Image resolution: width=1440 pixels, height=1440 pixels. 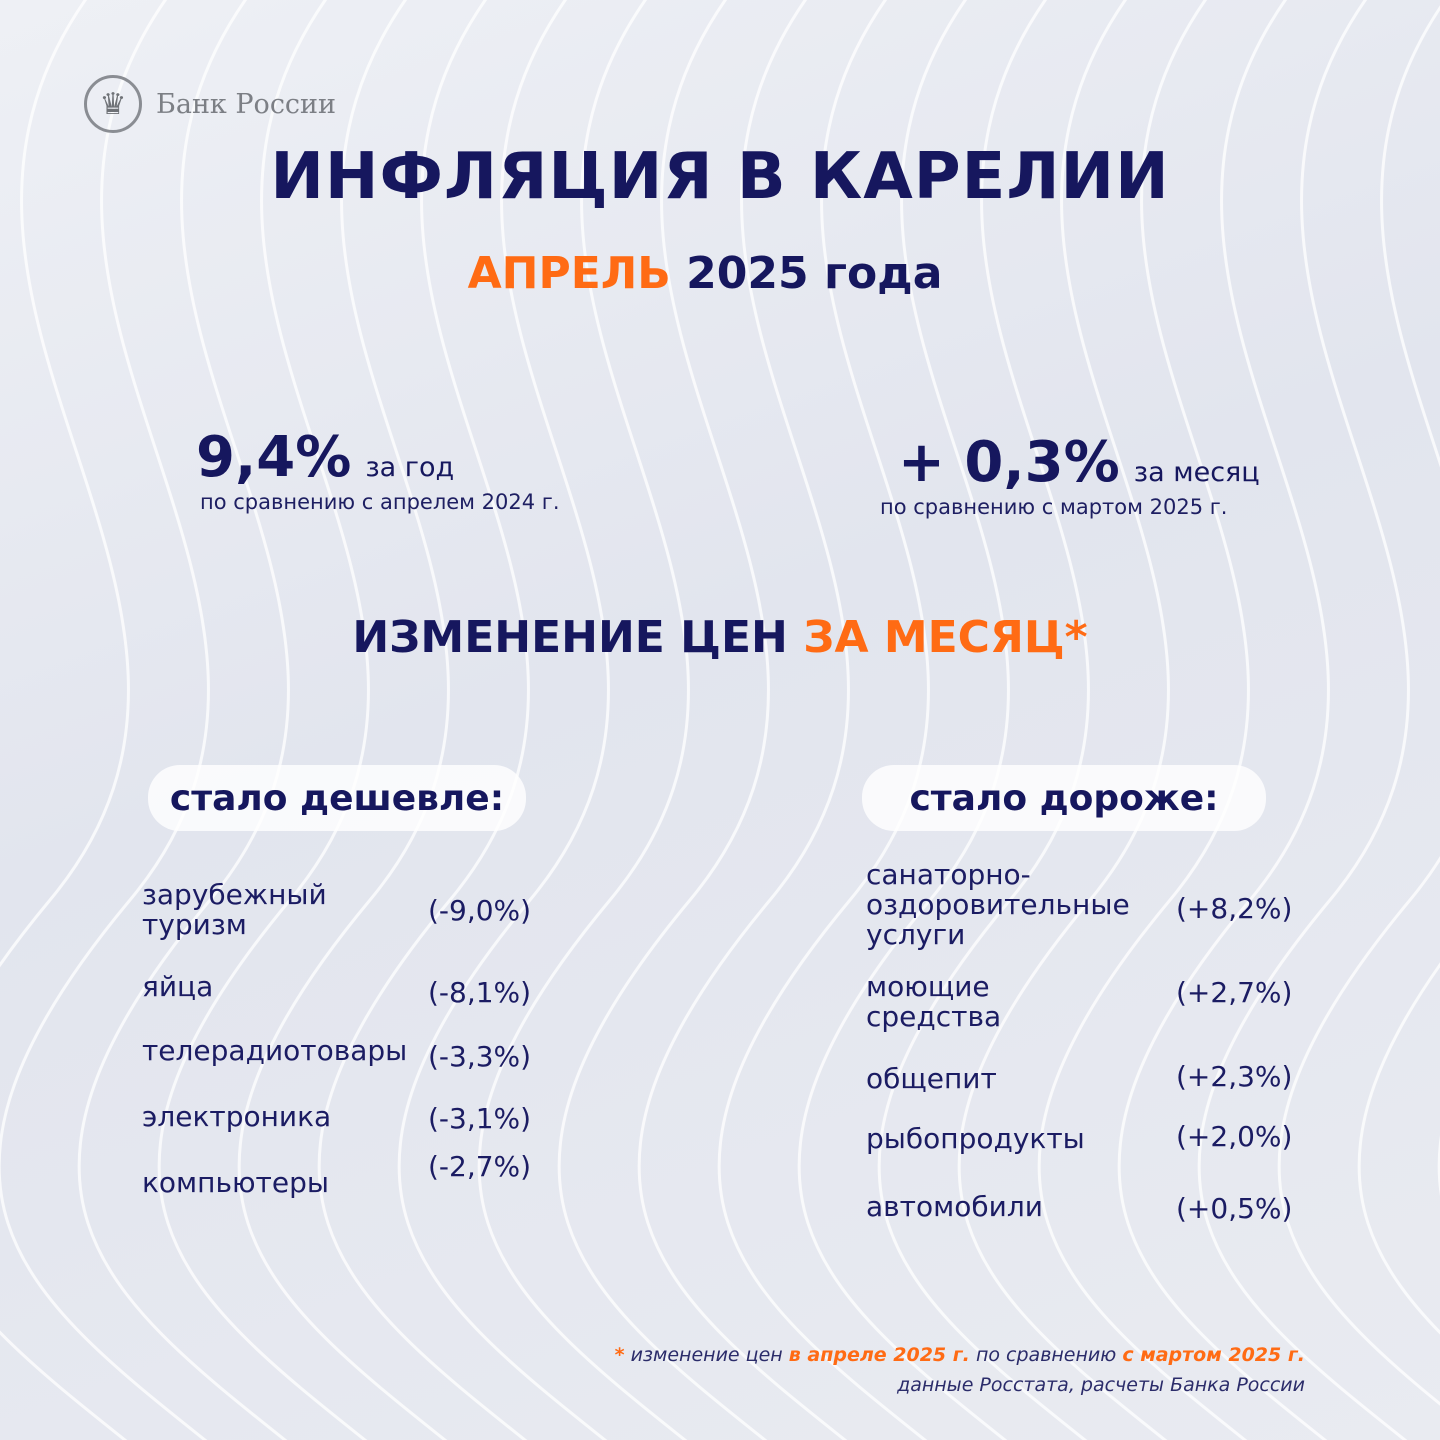 I want to click on period-subtitle: АПРЕЛЬ 2025 года, so click(x=705, y=273).